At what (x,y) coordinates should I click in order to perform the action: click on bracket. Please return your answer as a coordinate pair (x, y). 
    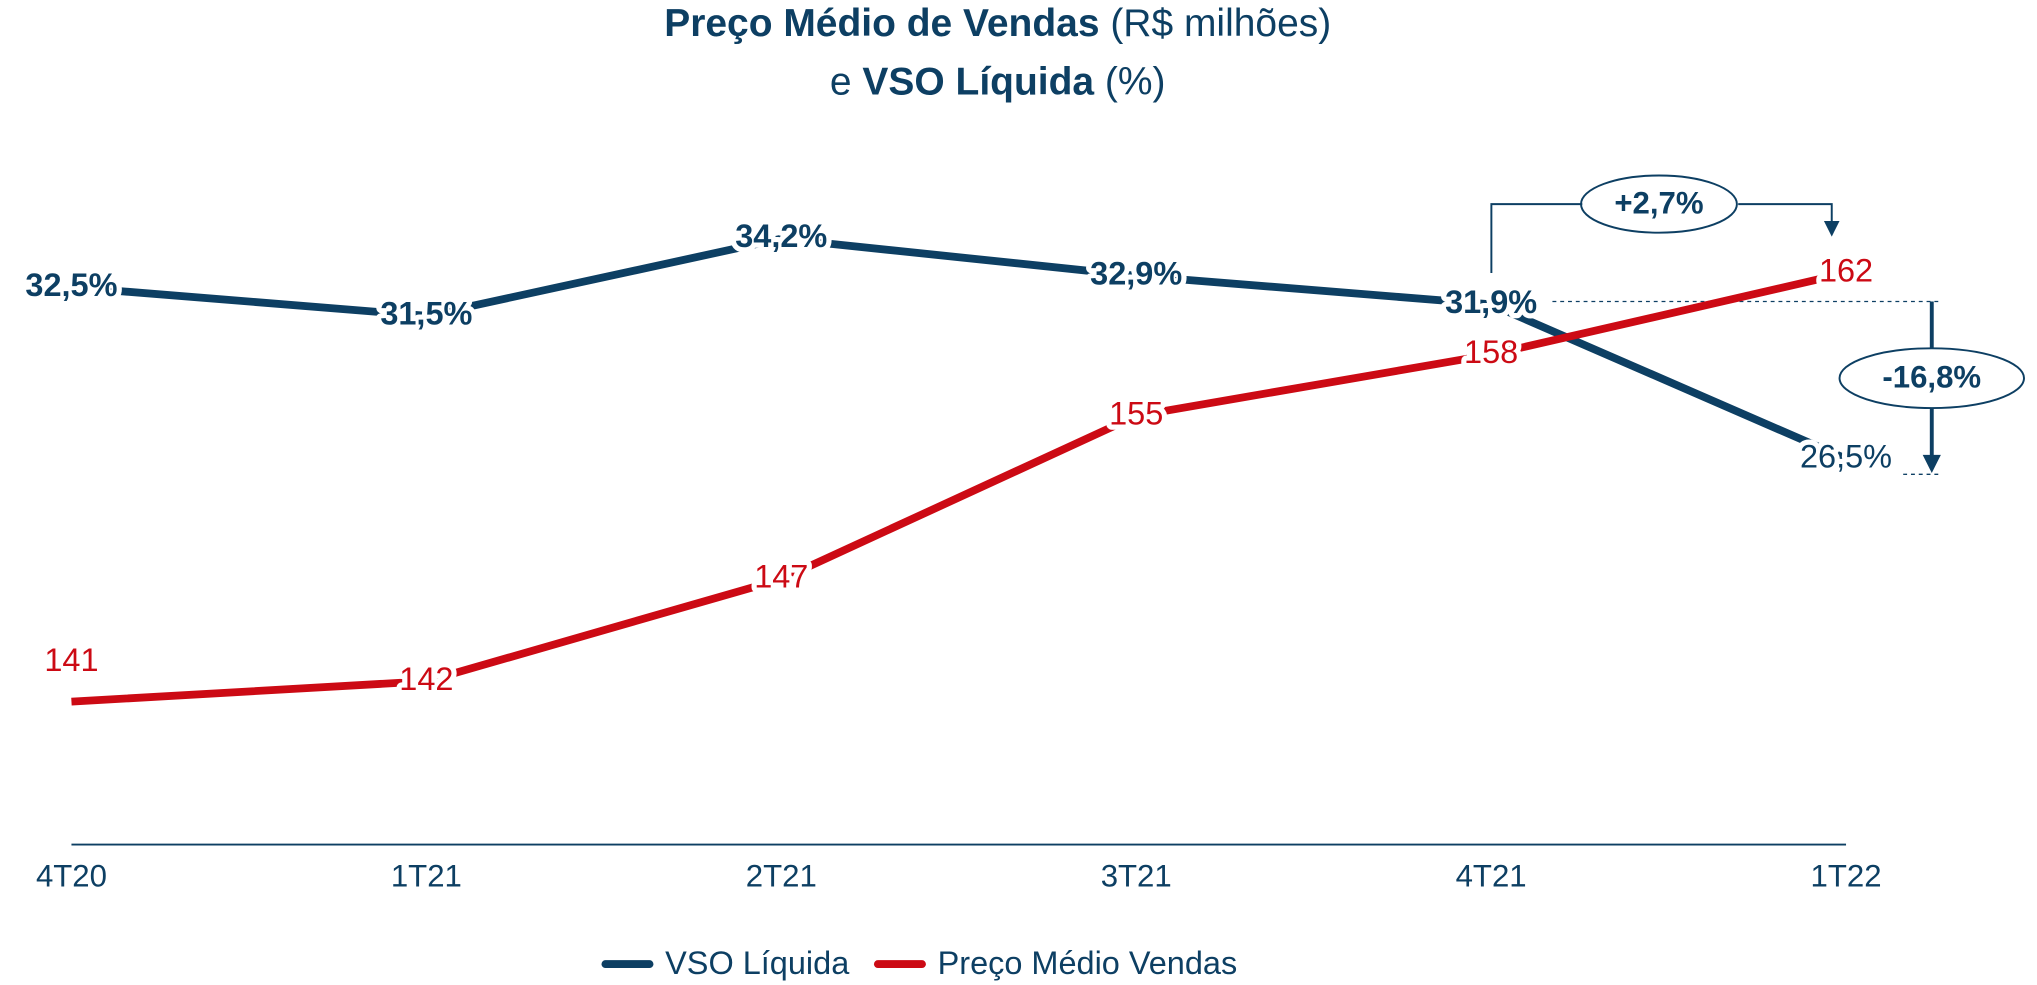
    Looking at the image, I should click on (1661, 238).